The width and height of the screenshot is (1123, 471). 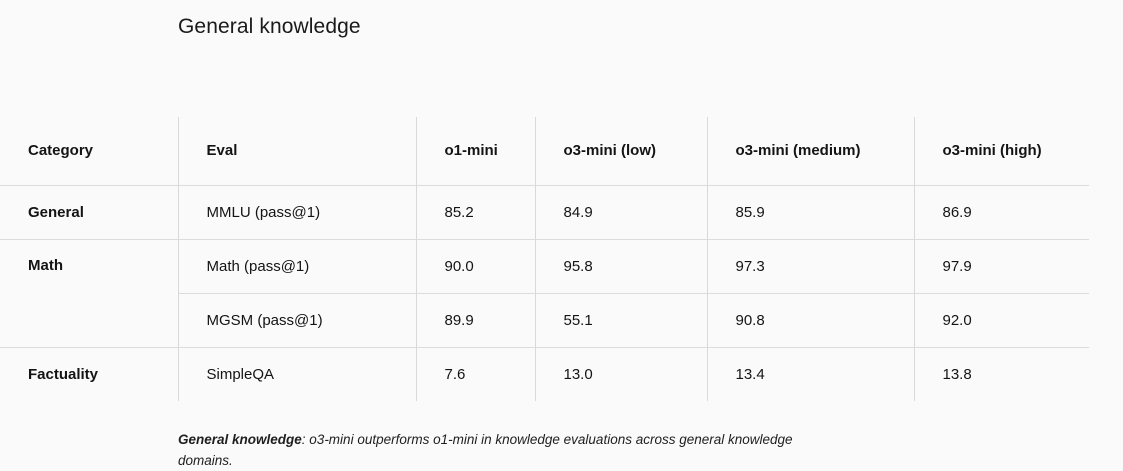 I want to click on cell-value: 89.9, so click(x=475, y=320).